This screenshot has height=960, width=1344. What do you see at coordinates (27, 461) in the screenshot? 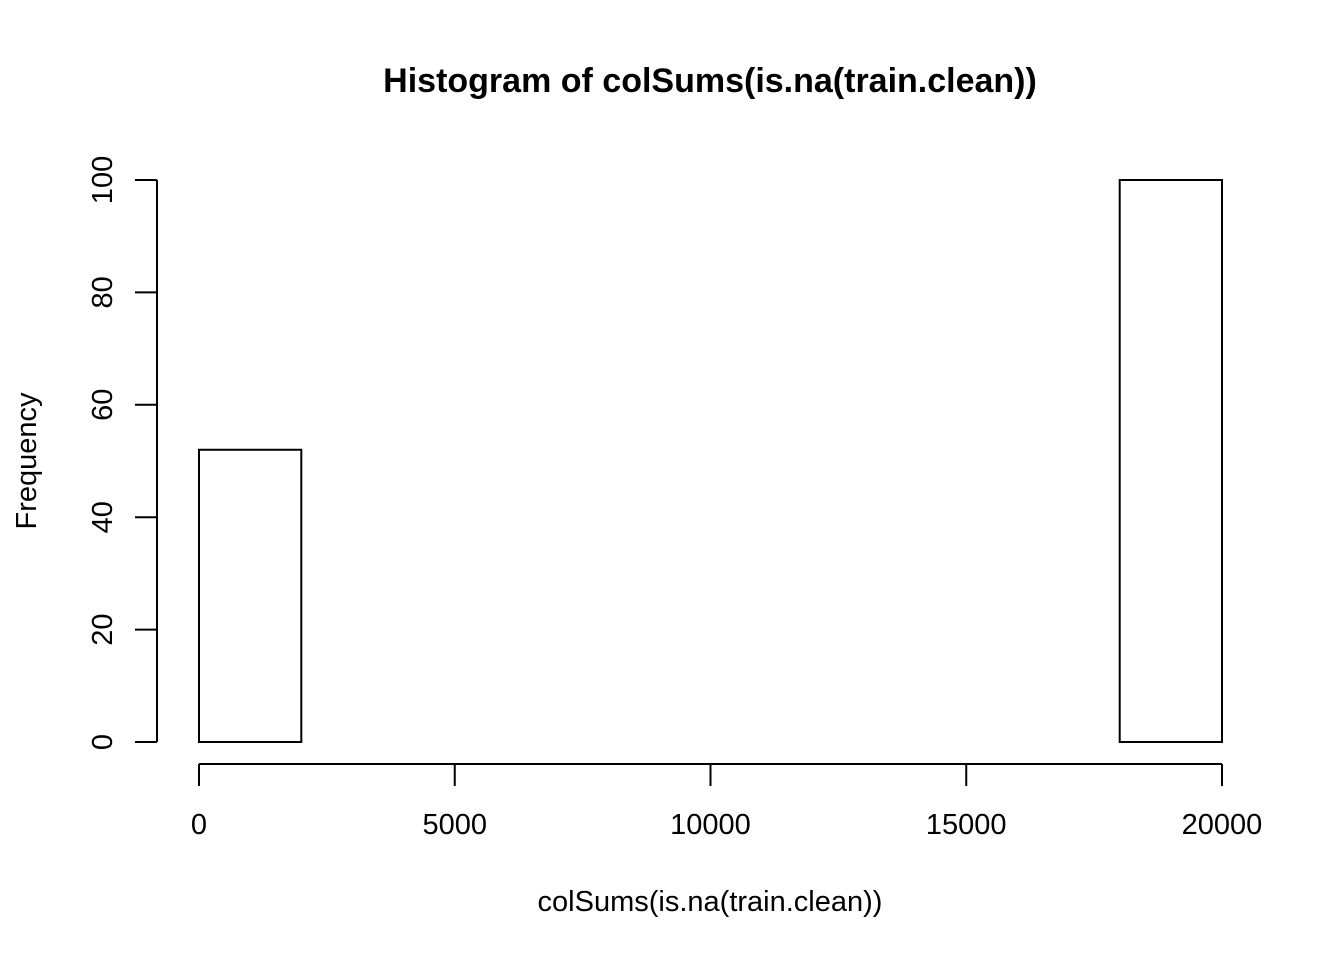
I see `y-axis-label: Frequency` at bounding box center [27, 461].